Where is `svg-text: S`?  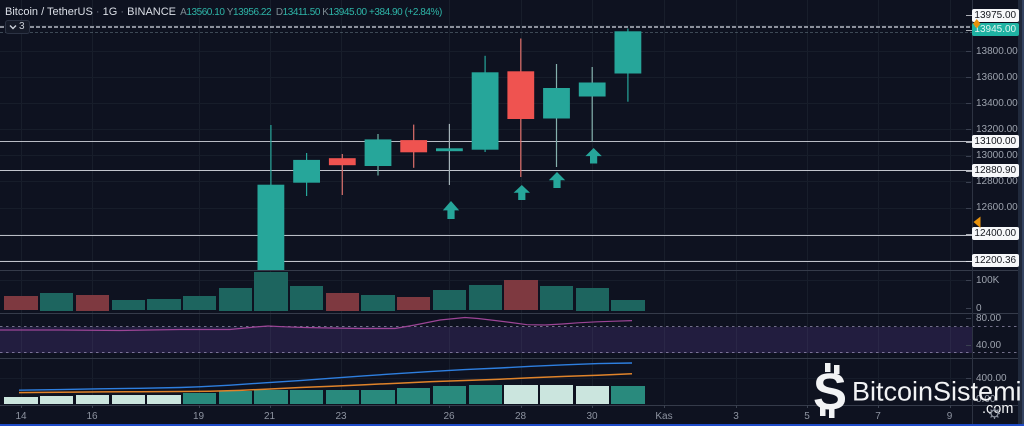
svg-text: S is located at coordinates (830, 391).